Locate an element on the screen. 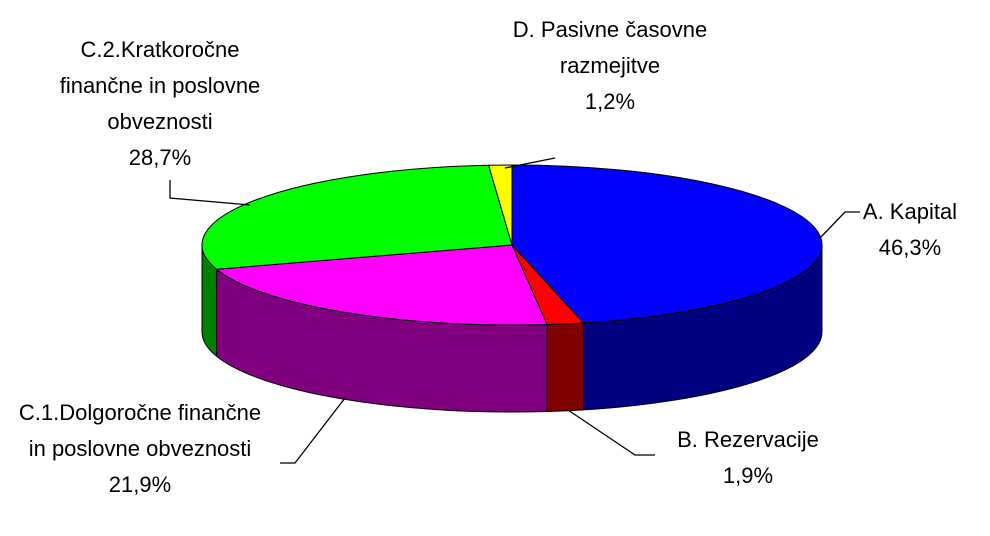  category-label: D. Pasivne časovne razmejitve is located at coordinates (610, 47).